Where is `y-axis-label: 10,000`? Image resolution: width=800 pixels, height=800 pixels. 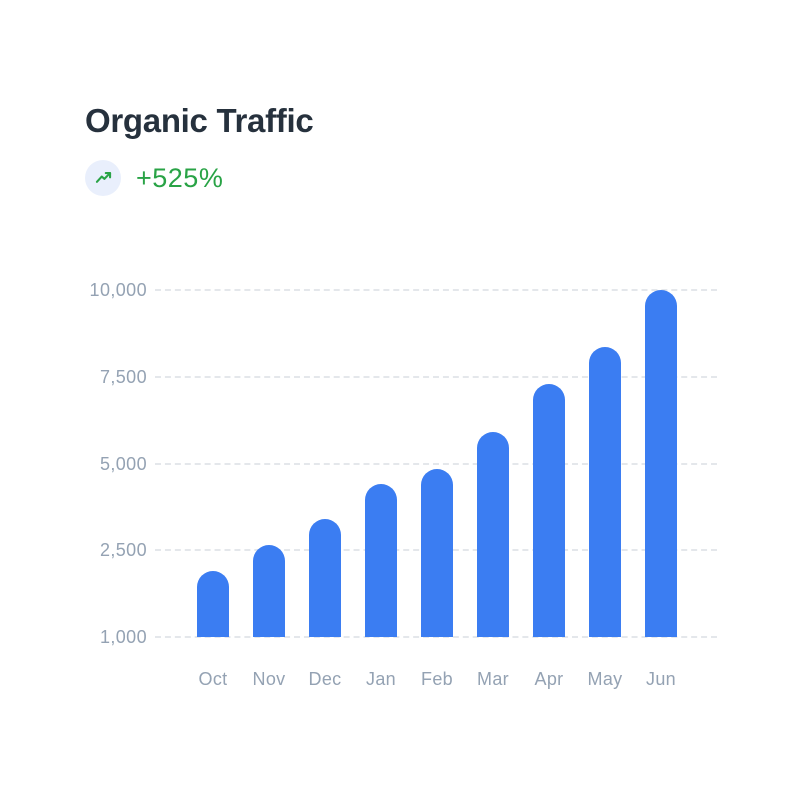
y-axis-label: 10,000 is located at coordinates (118, 290).